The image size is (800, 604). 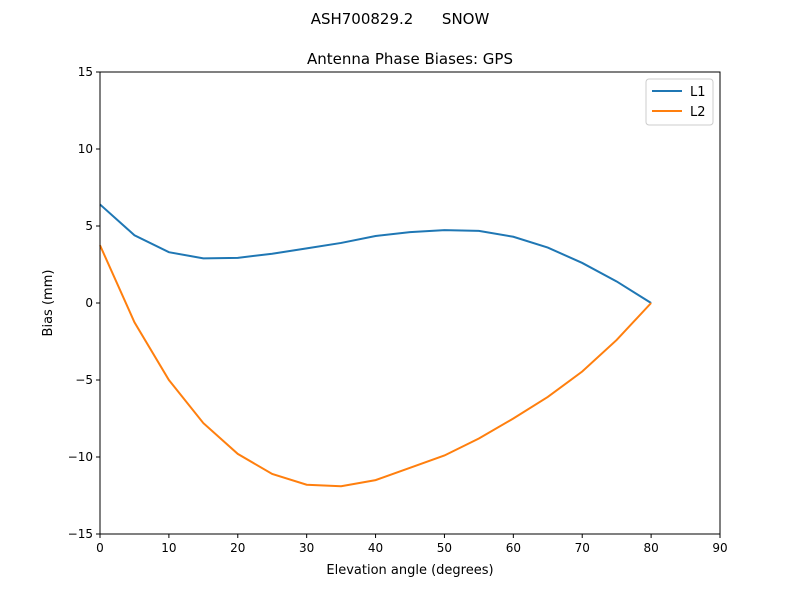 What do you see at coordinates (698, 92) in the screenshot?
I see `legend-label-l1: L1` at bounding box center [698, 92].